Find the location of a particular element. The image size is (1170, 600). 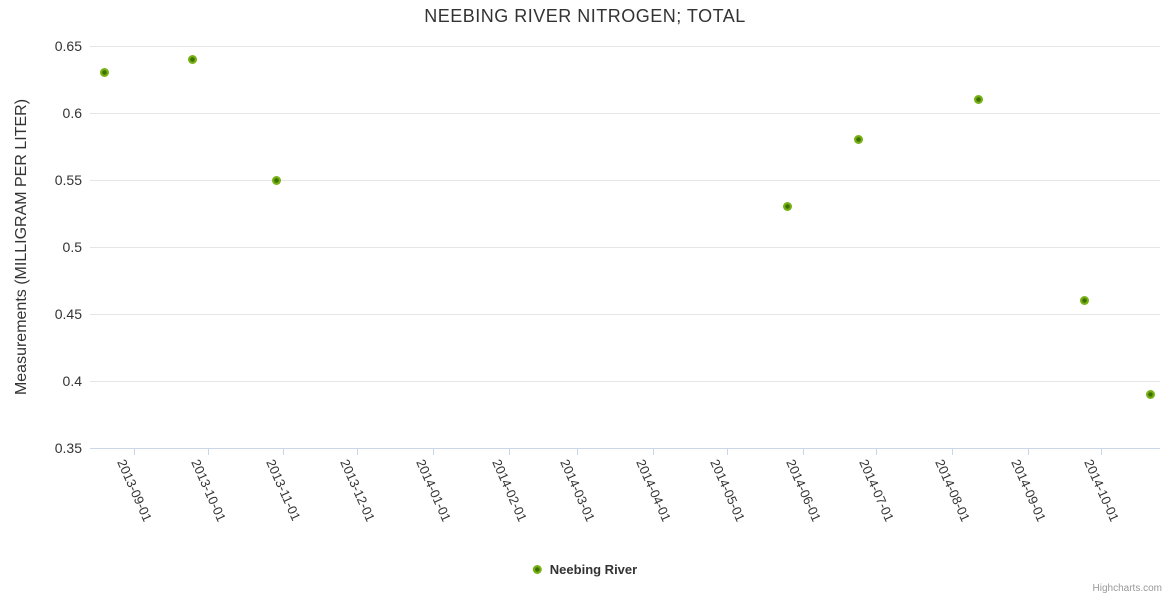

legend-item-neebing-river: Neebing River is located at coordinates (585, 569).